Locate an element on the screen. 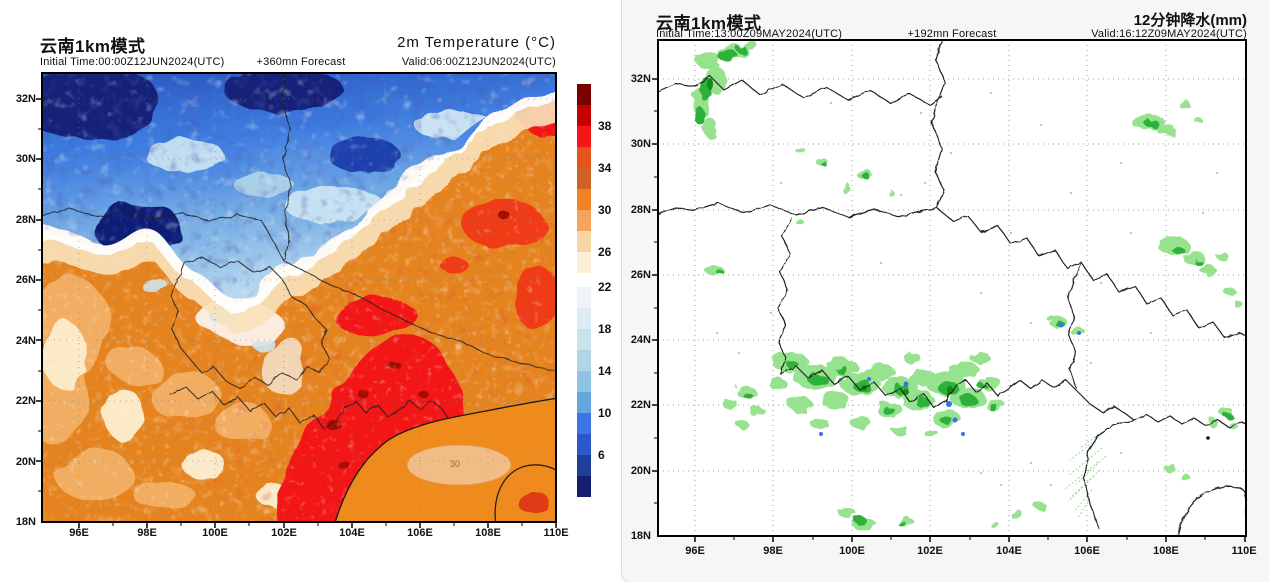 This screenshot has width=1269, height=582. colorbar-label: 38 is located at coordinates (605, 126).